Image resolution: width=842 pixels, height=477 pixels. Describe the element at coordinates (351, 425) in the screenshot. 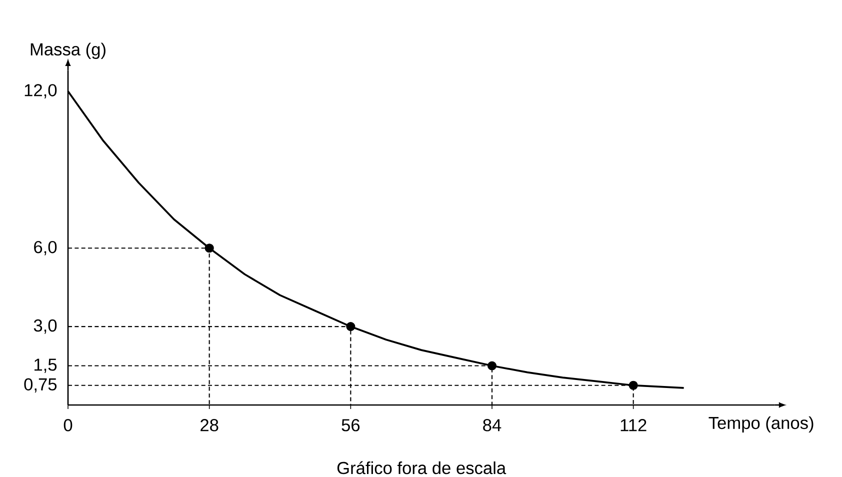

I see `x-tick-label: 56` at that location.